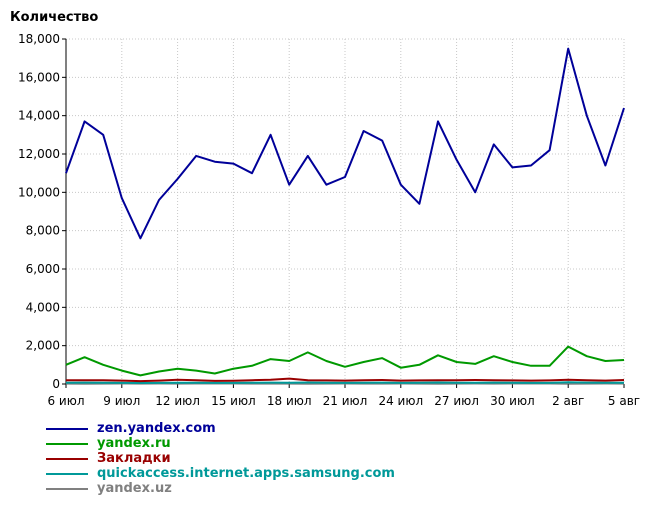  What do you see at coordinates (43, 231) in the screenshot?
I see `y-tick-label: 8,000` at bounding box center [43, 231].